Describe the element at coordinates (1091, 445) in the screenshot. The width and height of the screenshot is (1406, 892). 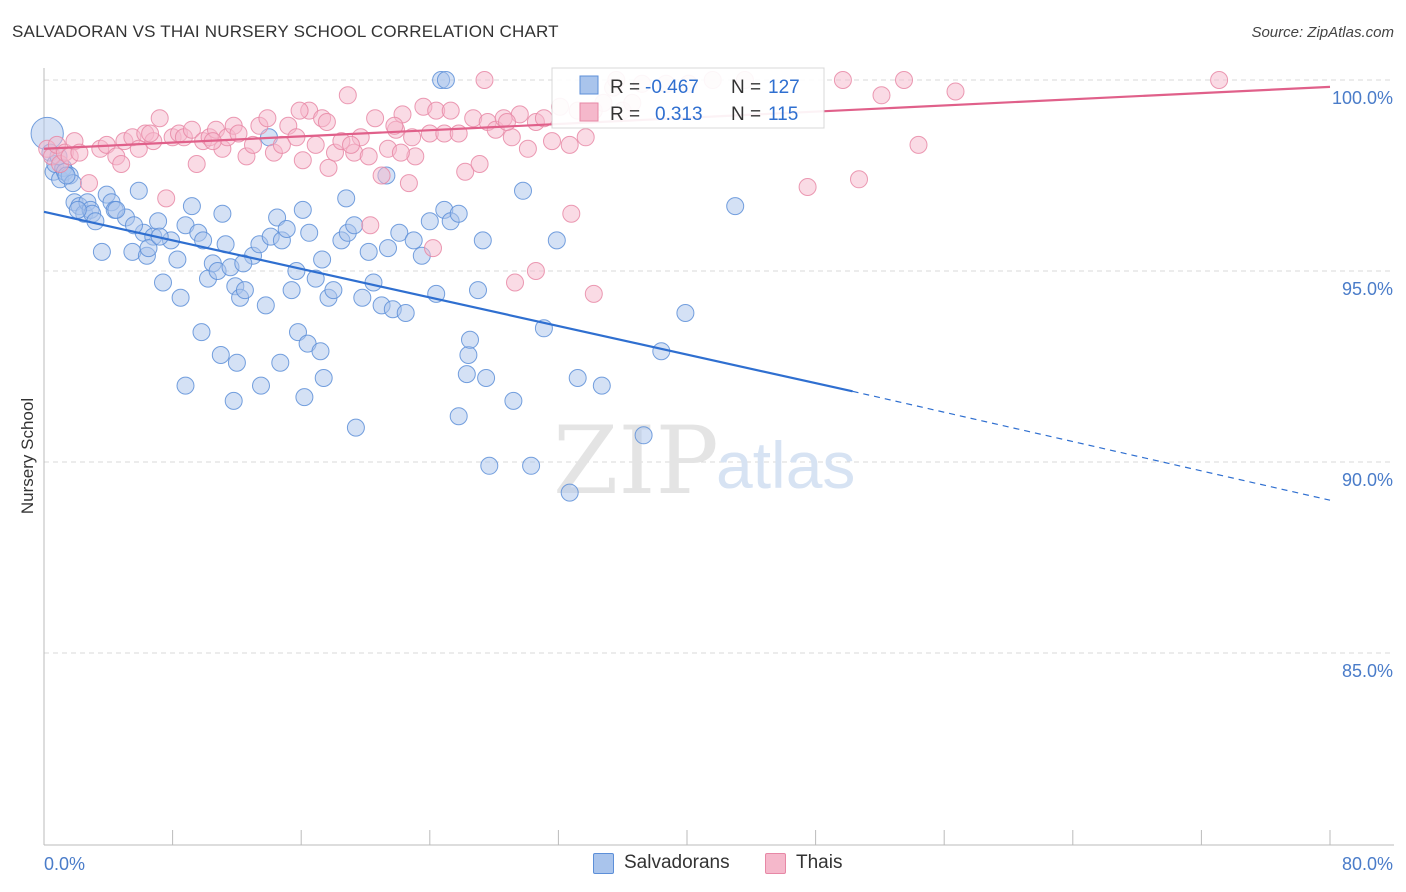
I see `salvadorans-trend-extension` at that location.